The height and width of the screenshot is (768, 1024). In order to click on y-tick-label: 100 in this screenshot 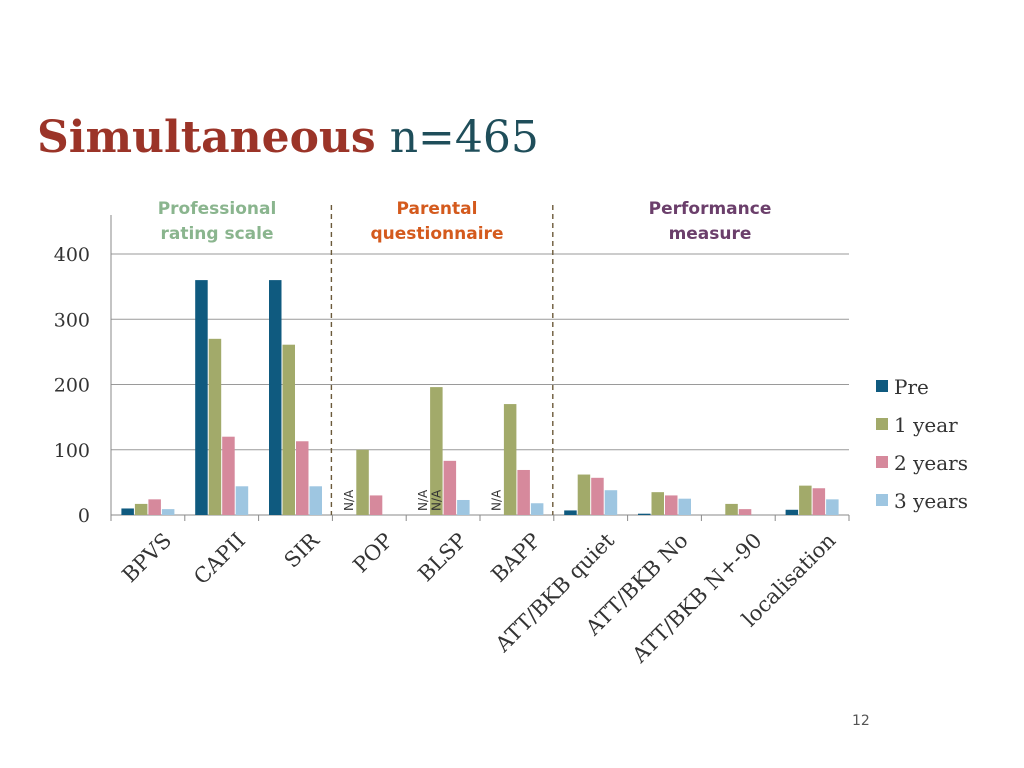, I will do `click(72, 451)`.